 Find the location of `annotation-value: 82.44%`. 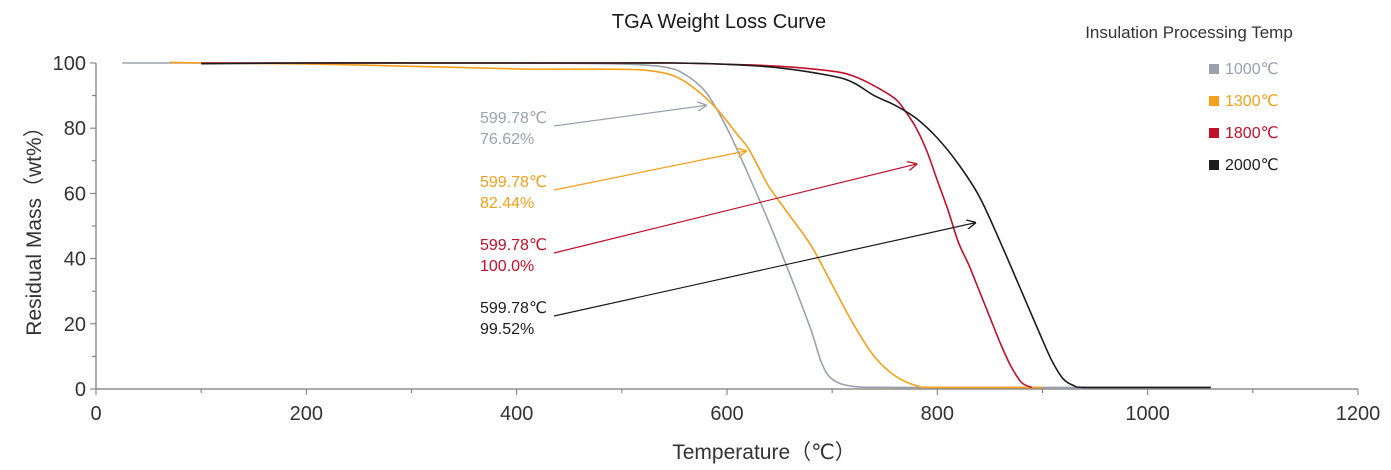

annotation-value: 82.44% is located at coordinates (507, 203).